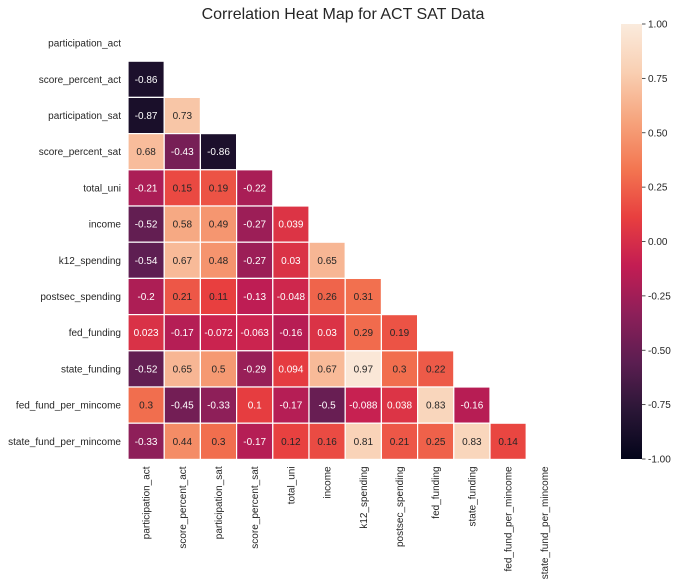  What do you see at coordinates (659, 296) in the screenshot?
I see `colorbar-tick-label: -0.25` at bounding box center [659, 296].